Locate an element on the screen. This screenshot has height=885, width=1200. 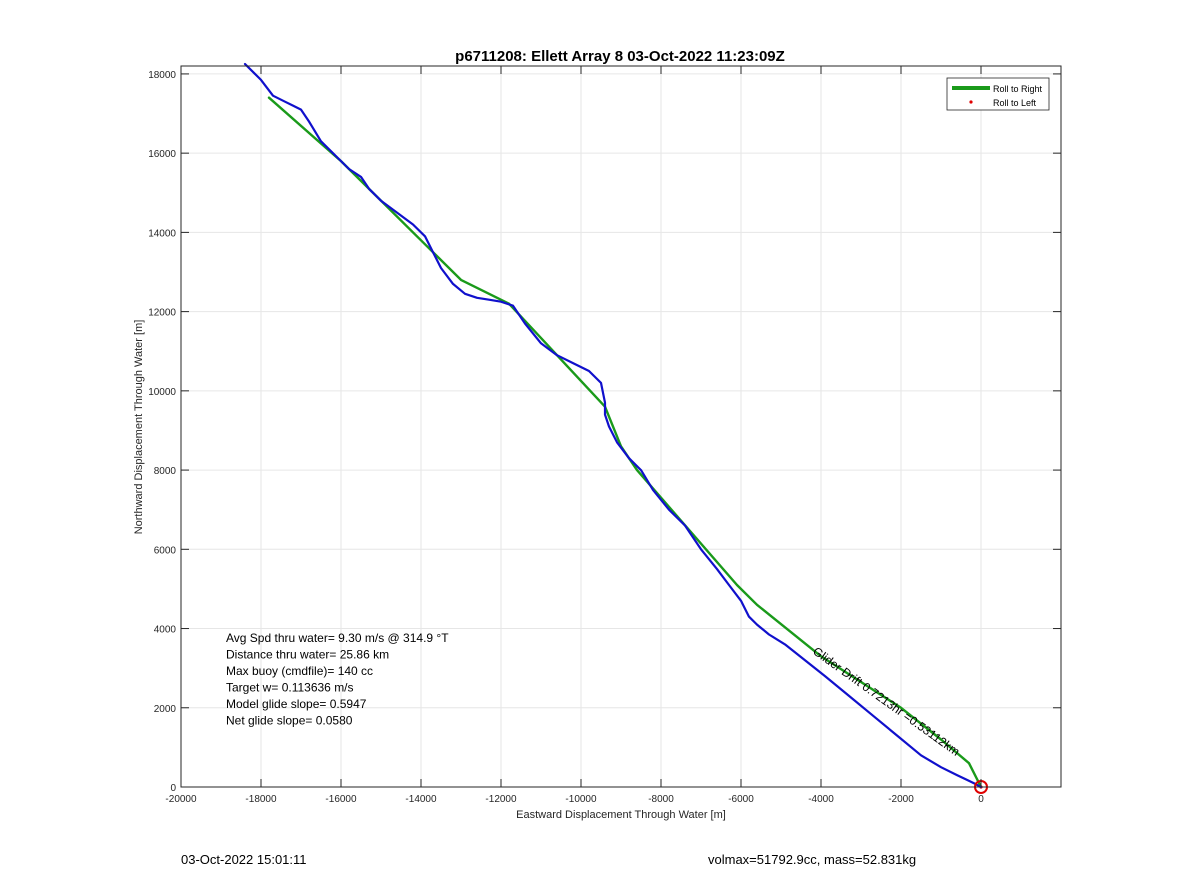
legend-swatch-roll-left is located at coordinates (971, 102).